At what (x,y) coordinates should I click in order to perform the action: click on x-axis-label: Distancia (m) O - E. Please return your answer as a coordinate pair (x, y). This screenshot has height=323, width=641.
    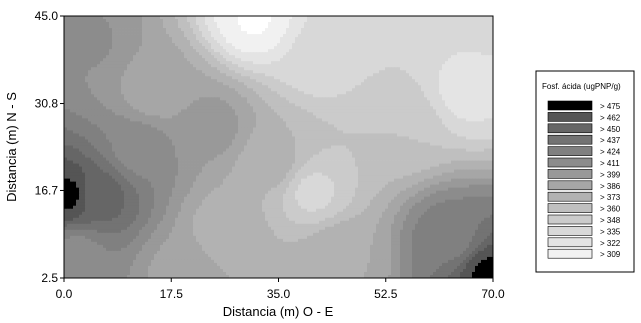
    Looking at the image, I should click on (278, 311).